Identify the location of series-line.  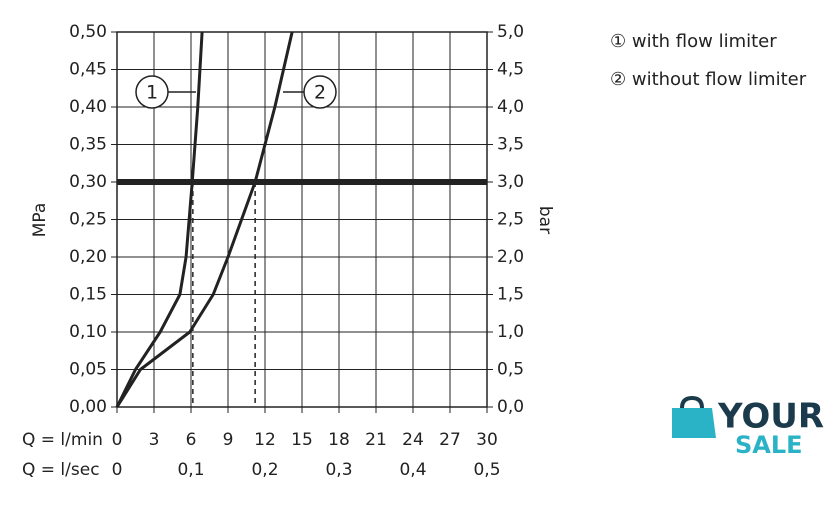
(159, 219).